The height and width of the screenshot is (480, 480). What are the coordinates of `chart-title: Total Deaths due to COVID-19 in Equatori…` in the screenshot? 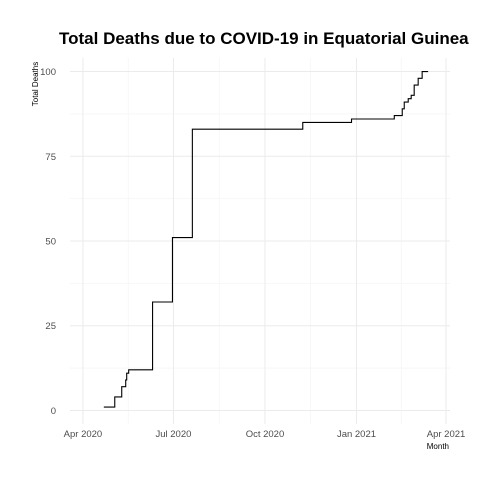 It's located at (264, 38).